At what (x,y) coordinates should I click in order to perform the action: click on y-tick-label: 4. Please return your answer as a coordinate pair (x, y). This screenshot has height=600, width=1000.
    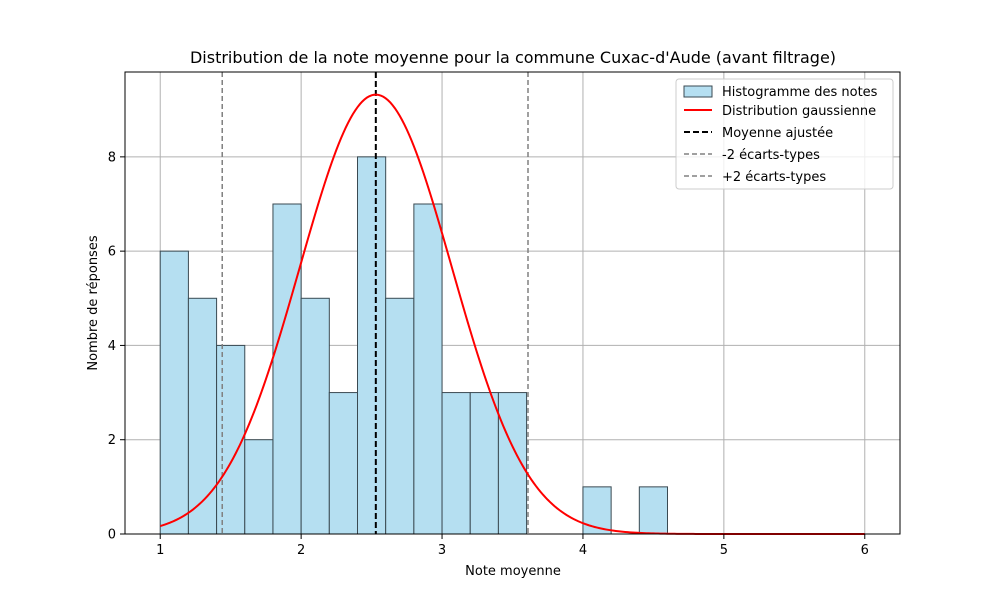
    Looking at the image, I should click on (112, 346).